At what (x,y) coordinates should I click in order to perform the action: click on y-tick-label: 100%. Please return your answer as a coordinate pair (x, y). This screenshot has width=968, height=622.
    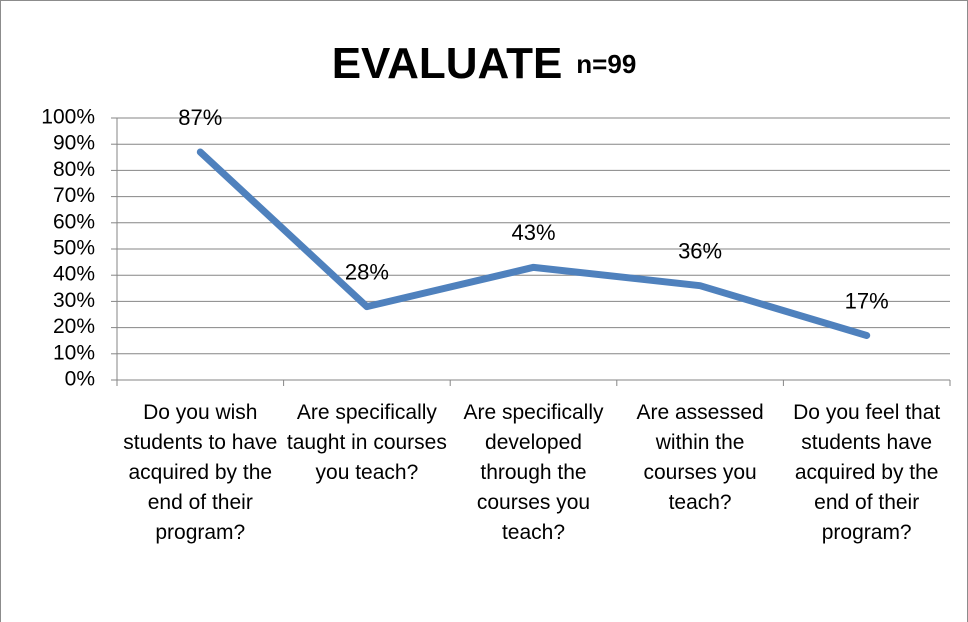
    Looking at the image, I should click on (68, 117).